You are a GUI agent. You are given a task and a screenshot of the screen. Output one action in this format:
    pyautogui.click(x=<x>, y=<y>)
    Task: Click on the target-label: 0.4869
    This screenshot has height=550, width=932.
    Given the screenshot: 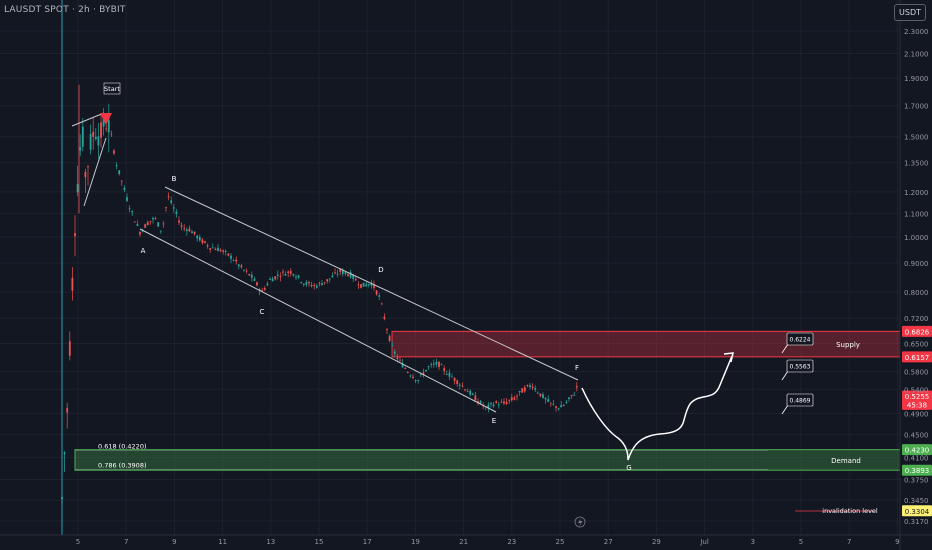 What is the action you would take?
    pyautogui.click(x=800, y=401)
    